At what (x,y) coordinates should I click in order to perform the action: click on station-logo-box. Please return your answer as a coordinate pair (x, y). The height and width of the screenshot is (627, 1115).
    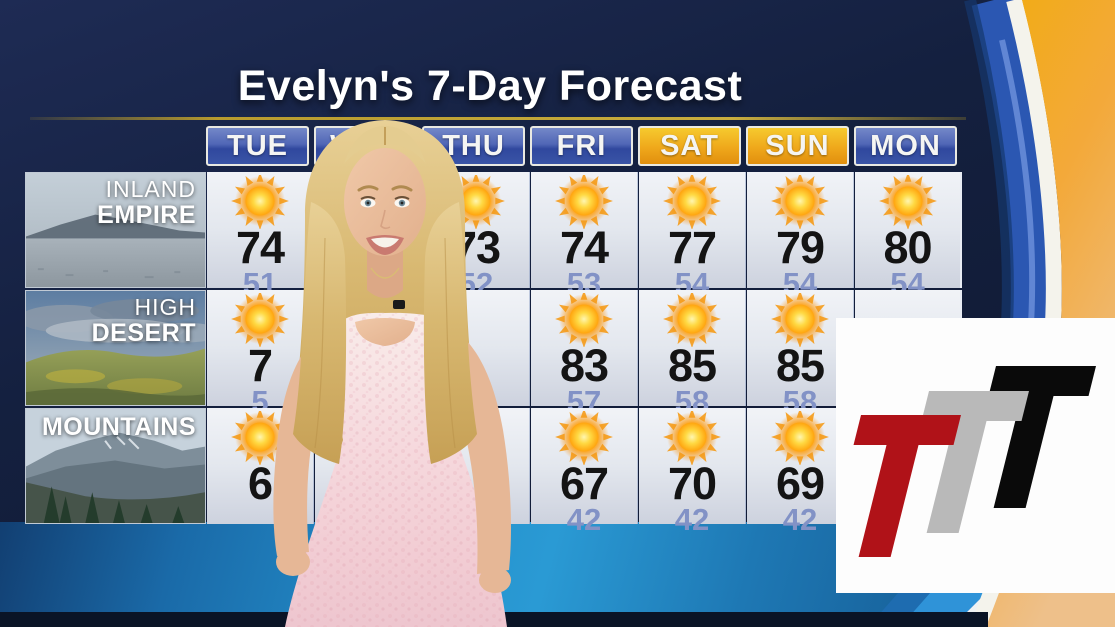
    Looking at the image, I should click on (975, 455).